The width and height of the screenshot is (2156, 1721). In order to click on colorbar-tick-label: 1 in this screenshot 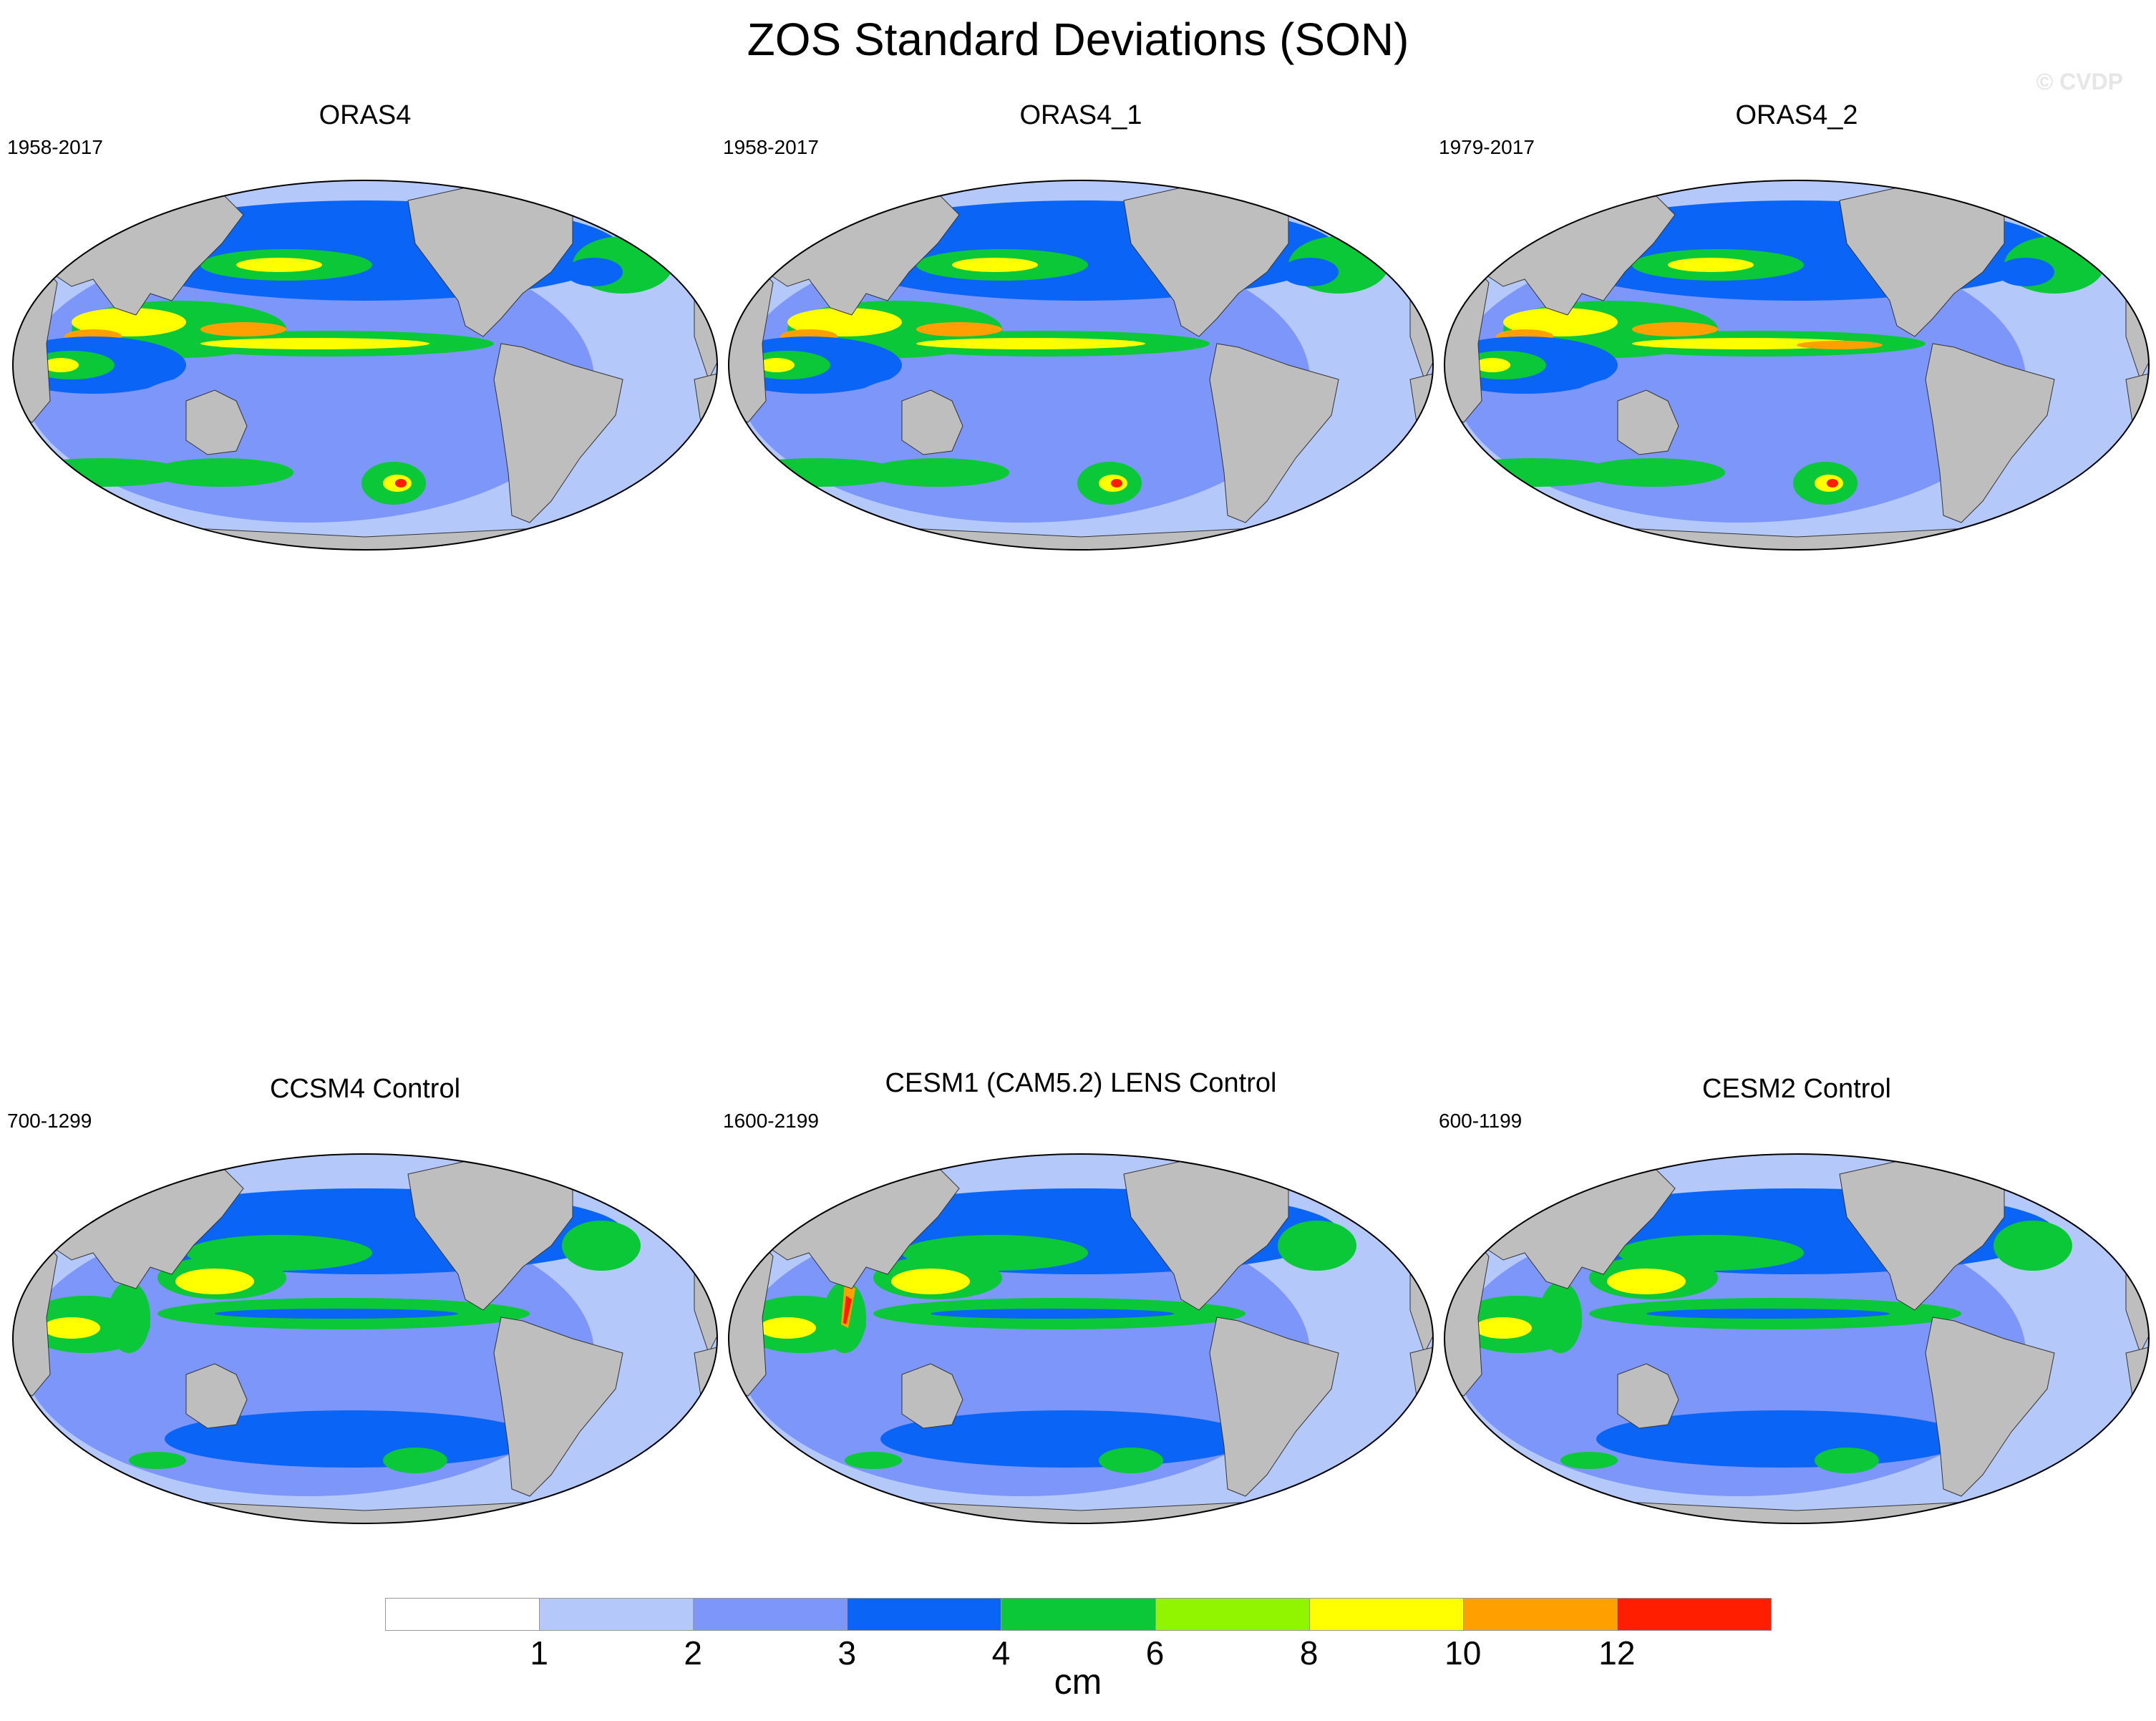, I will do `click(539, 1653)`.